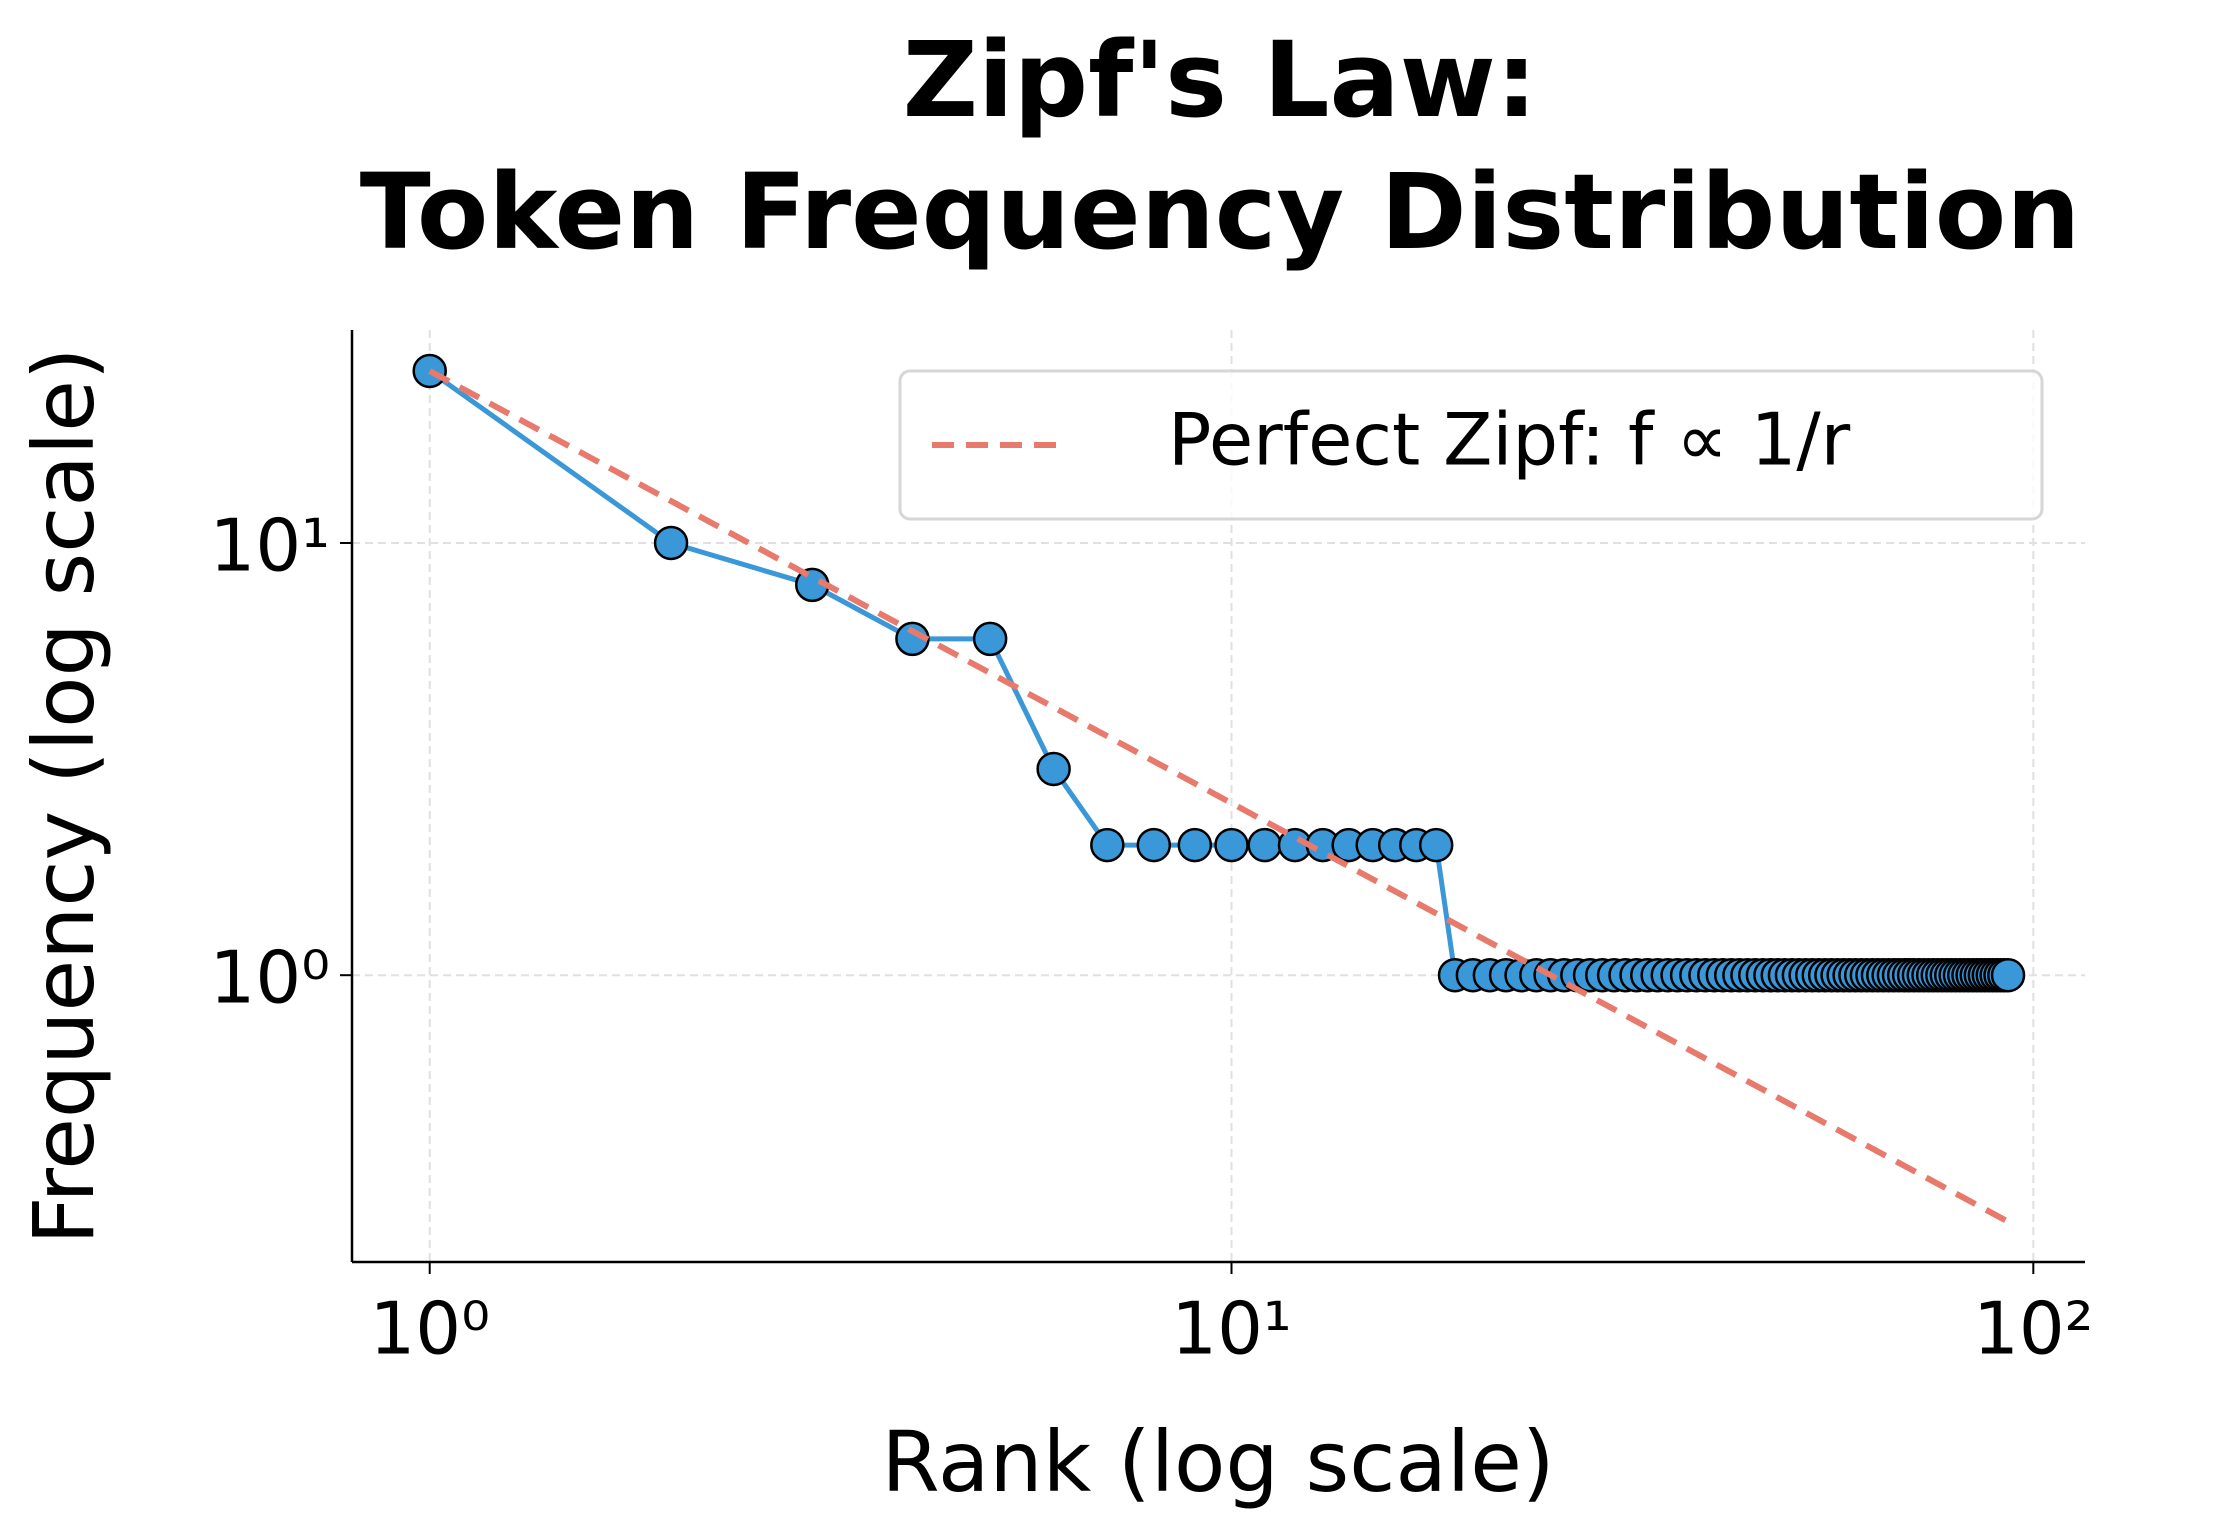  Describe the element at coordinates (1231, 1329) in the screenshot. I see `x-tick-label: 10¹` at that location.